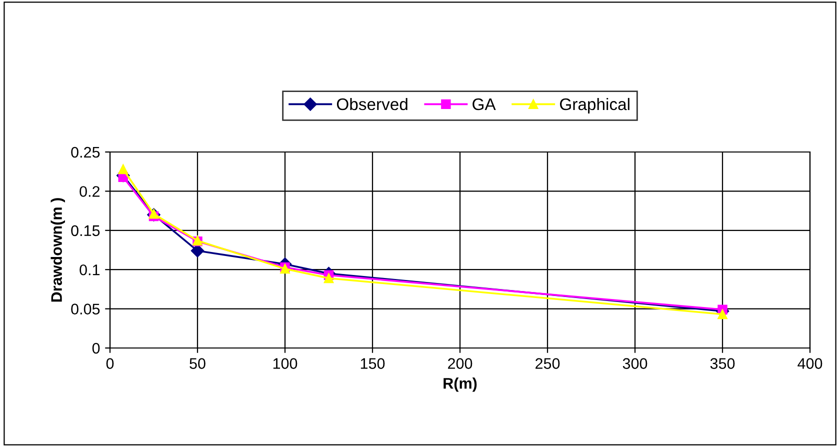 The height and width of the screenshot is (447, 840). What do you see at coordinates (635, 363) in the screenshot?
I see `x-tick-label: 300` at bounding box center [635, 363].